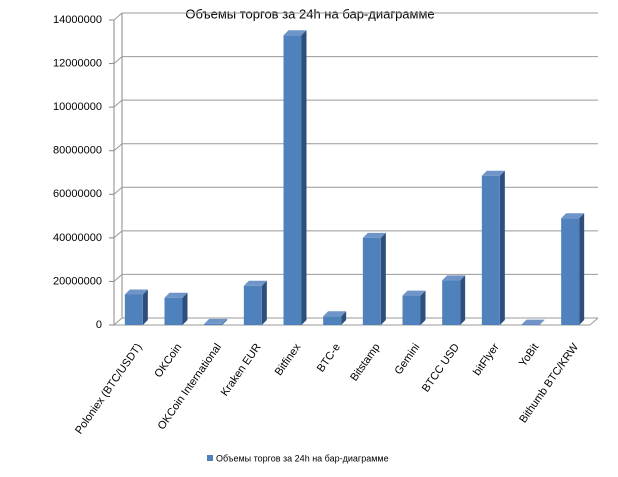 This screenshot has height=477, width=618. Describe the element at coordinates (77, 20) in the screenshot. I see `y-tick-label: 14000000` at that location.